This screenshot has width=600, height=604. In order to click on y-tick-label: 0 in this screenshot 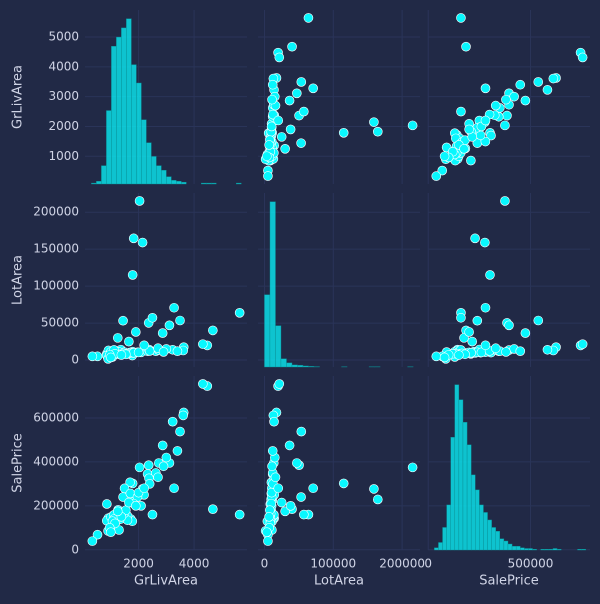, I will do `click(75, 360)`.